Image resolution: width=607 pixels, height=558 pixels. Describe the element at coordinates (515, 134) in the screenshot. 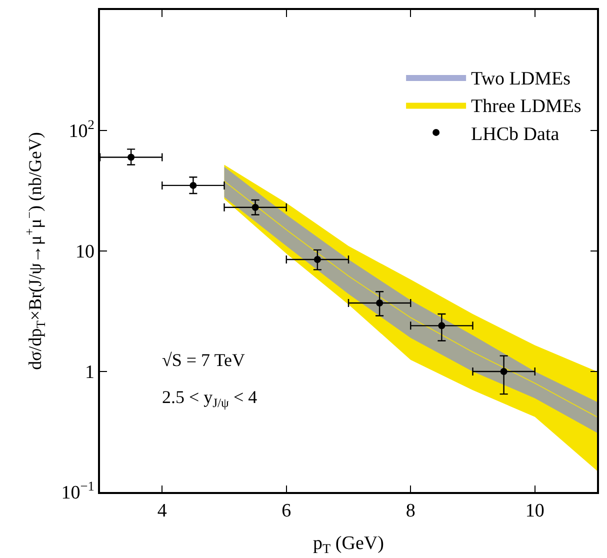

I see `legend-label: LHCb Data` at that location.